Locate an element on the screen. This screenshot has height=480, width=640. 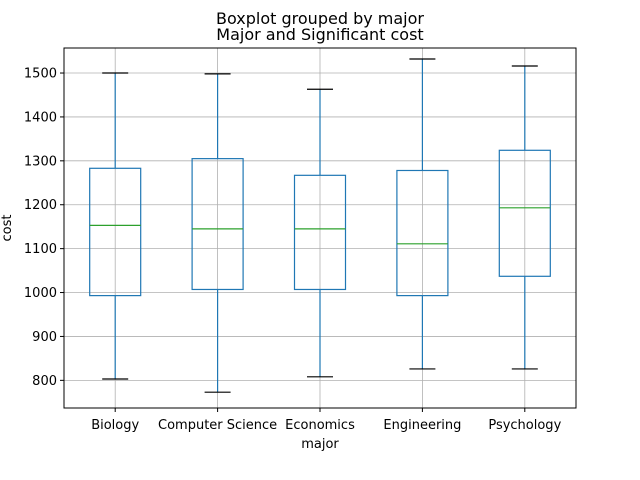
chart-title: Major and Significant cost is located at coordinates (319, 34).